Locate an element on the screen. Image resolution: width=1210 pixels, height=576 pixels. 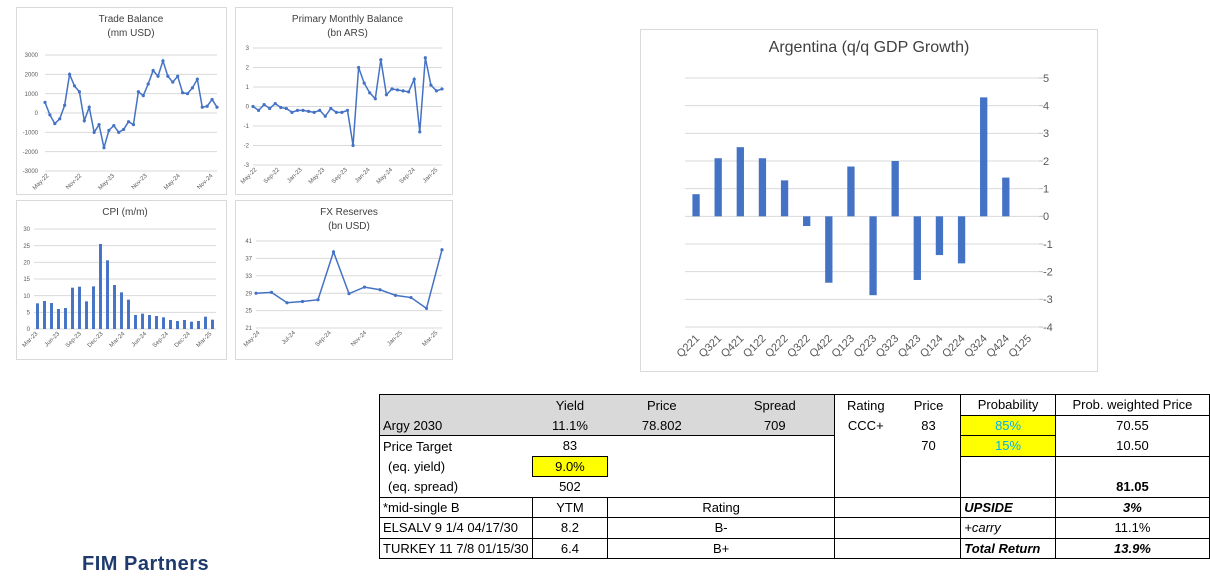
x-tick-label: Mar-24 is located at coordinates (118, 340).